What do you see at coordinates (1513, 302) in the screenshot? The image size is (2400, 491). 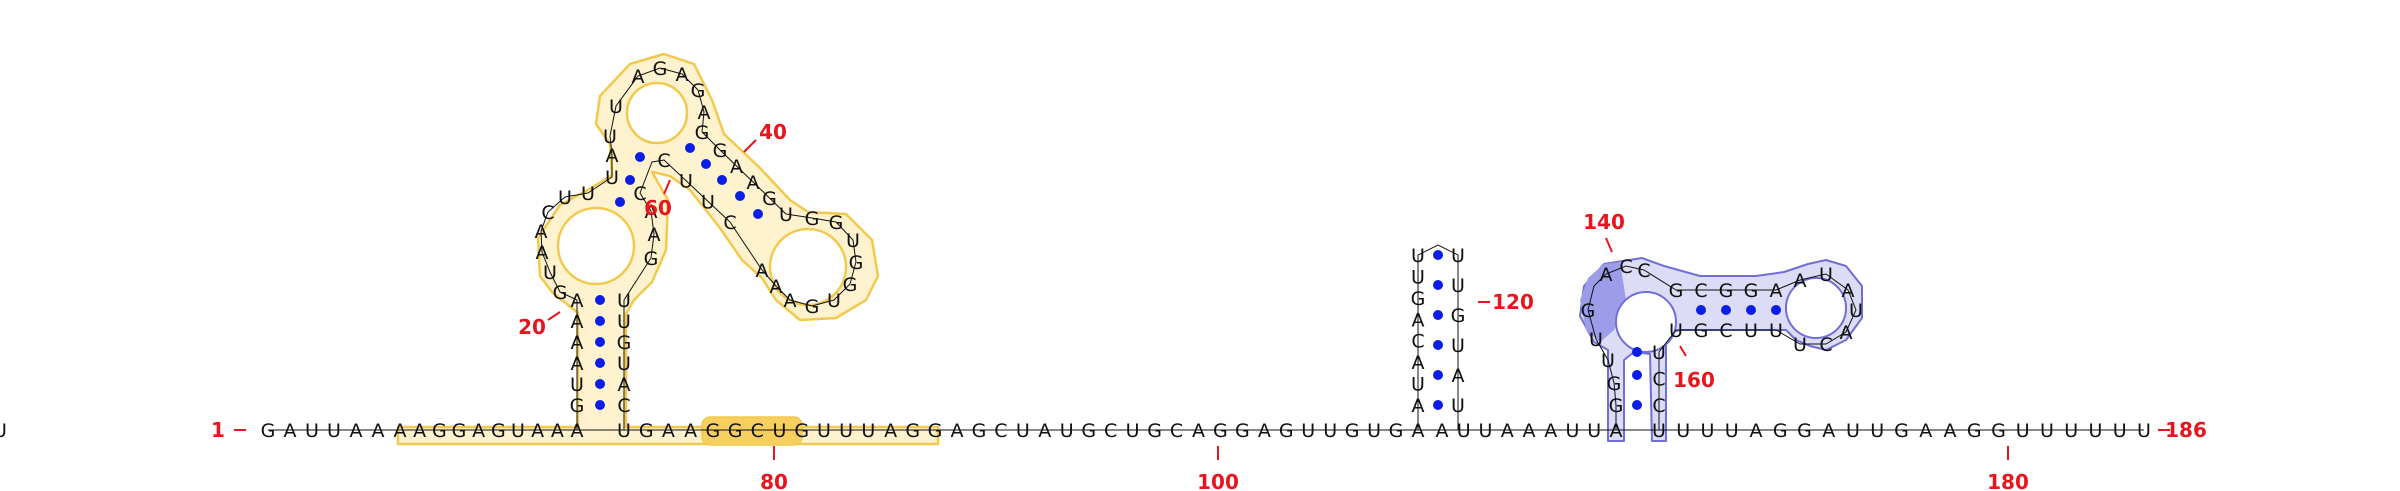 I see `position-label: 120` at bounding box center [1513, 302].